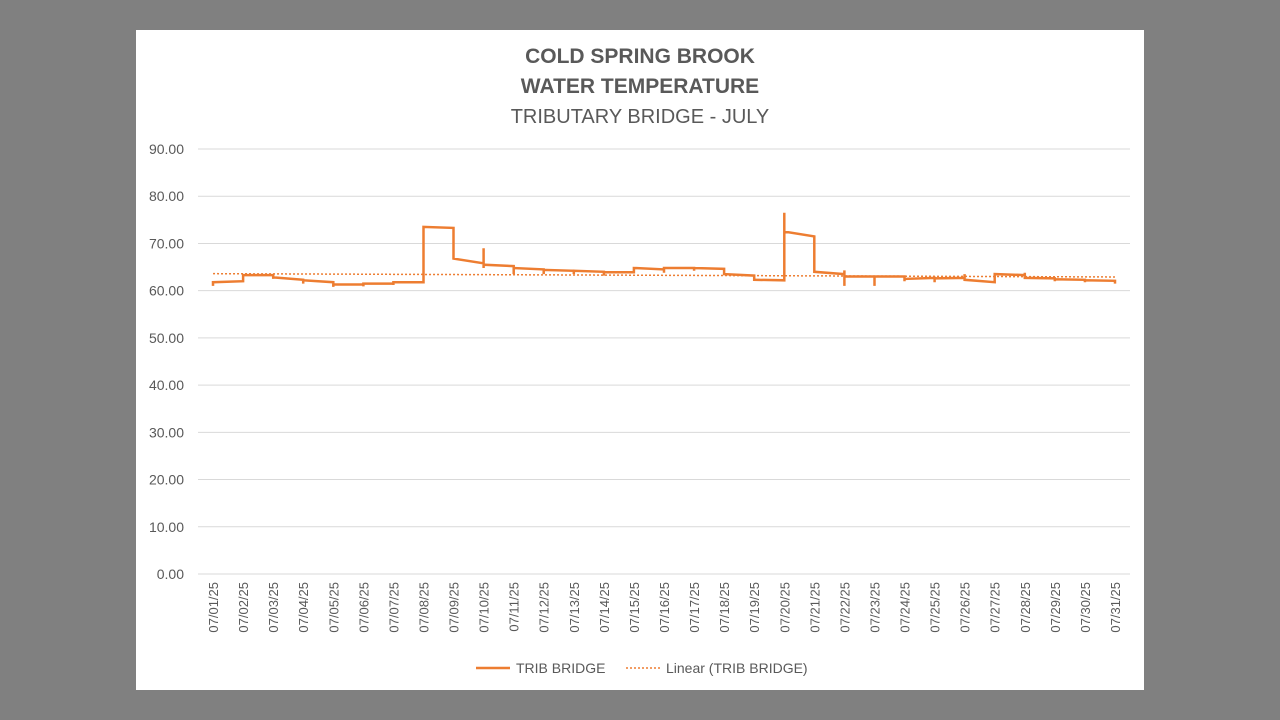 The height and width of the screenshot is (720, 1280). I want to click on y-tick-label: 50.00, so click(166, 338).